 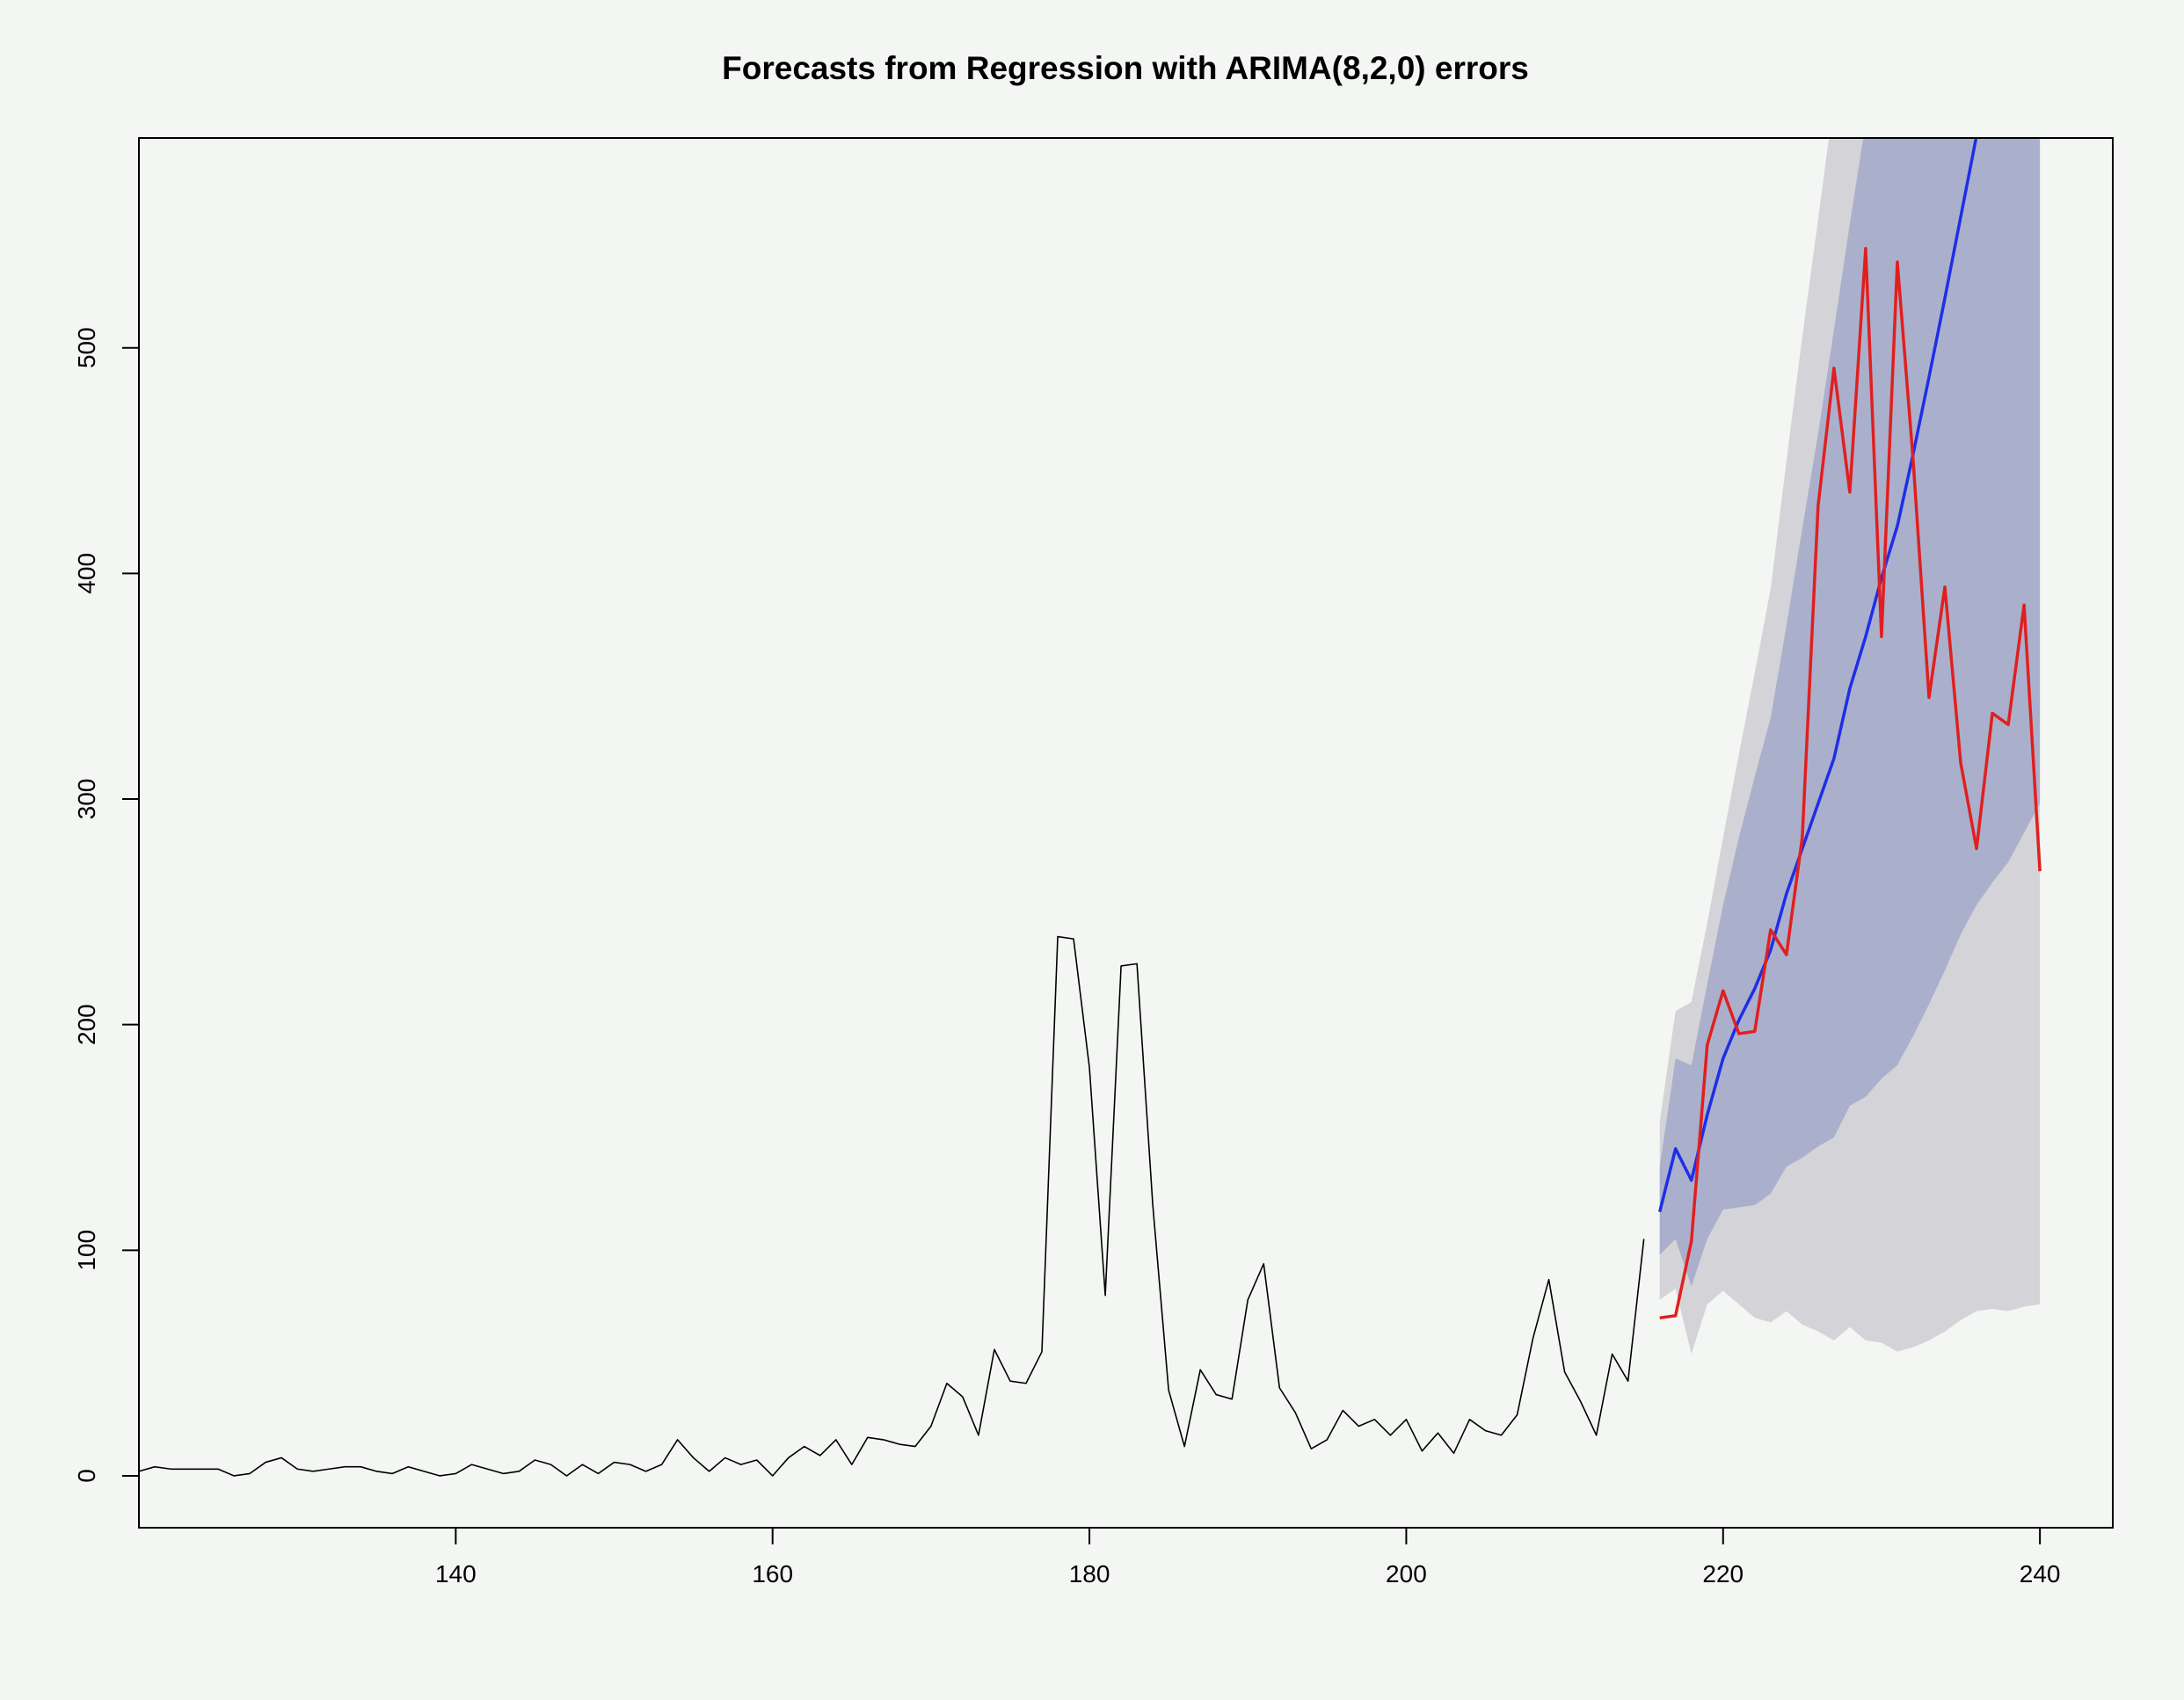 What do you see at coordinates (1723, 1573) in the screenshot?
I see `x-tick-label: 220` at bounding box center [1723, 1573].